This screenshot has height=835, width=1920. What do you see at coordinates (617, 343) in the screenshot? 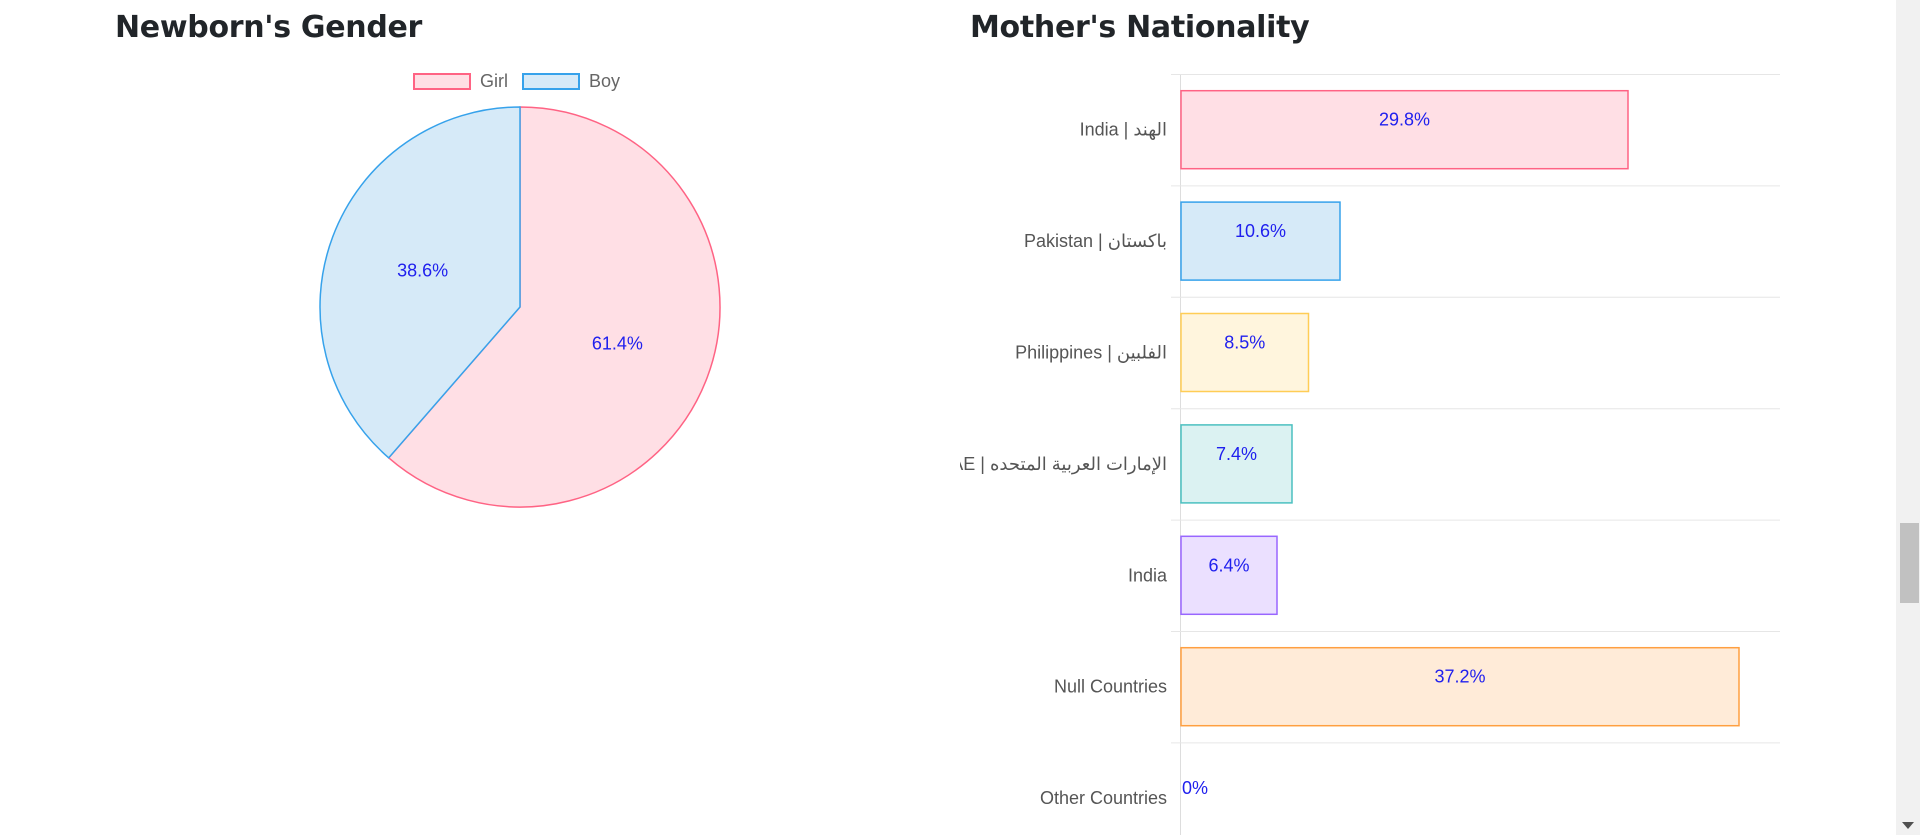
I see `pie-label-girl: 61.4%` at bounding box center [617, 343].